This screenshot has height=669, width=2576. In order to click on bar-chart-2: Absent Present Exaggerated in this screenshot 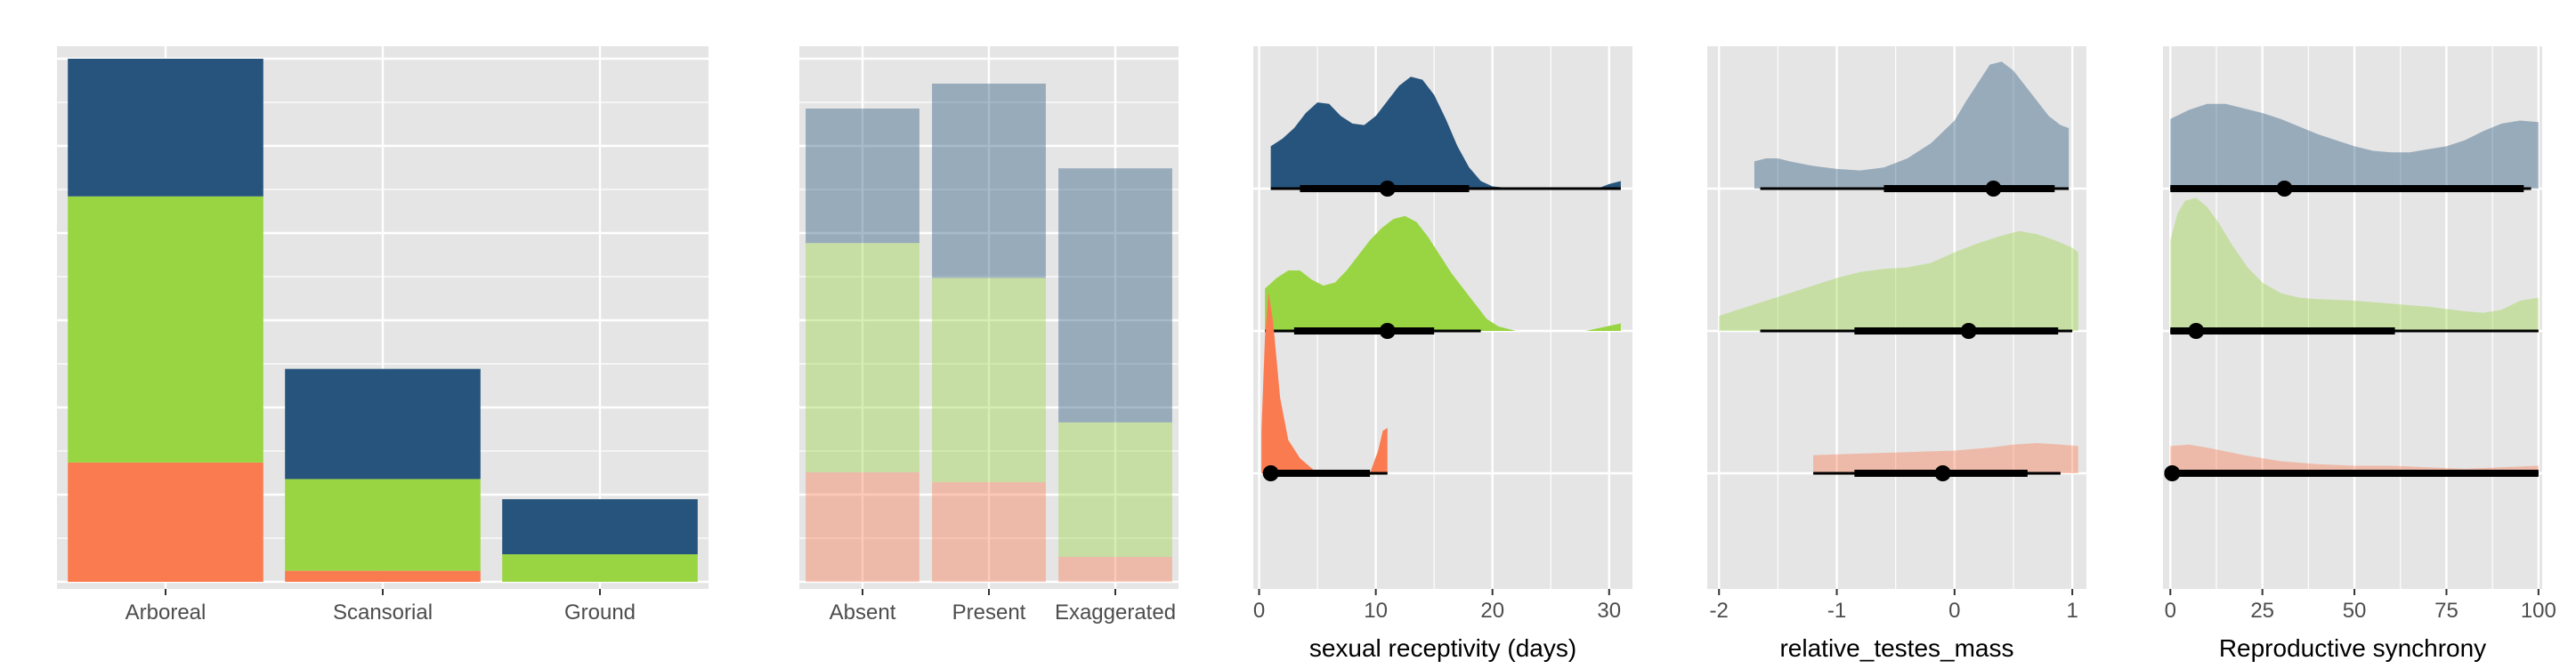, I will do `click(989, 336)`.